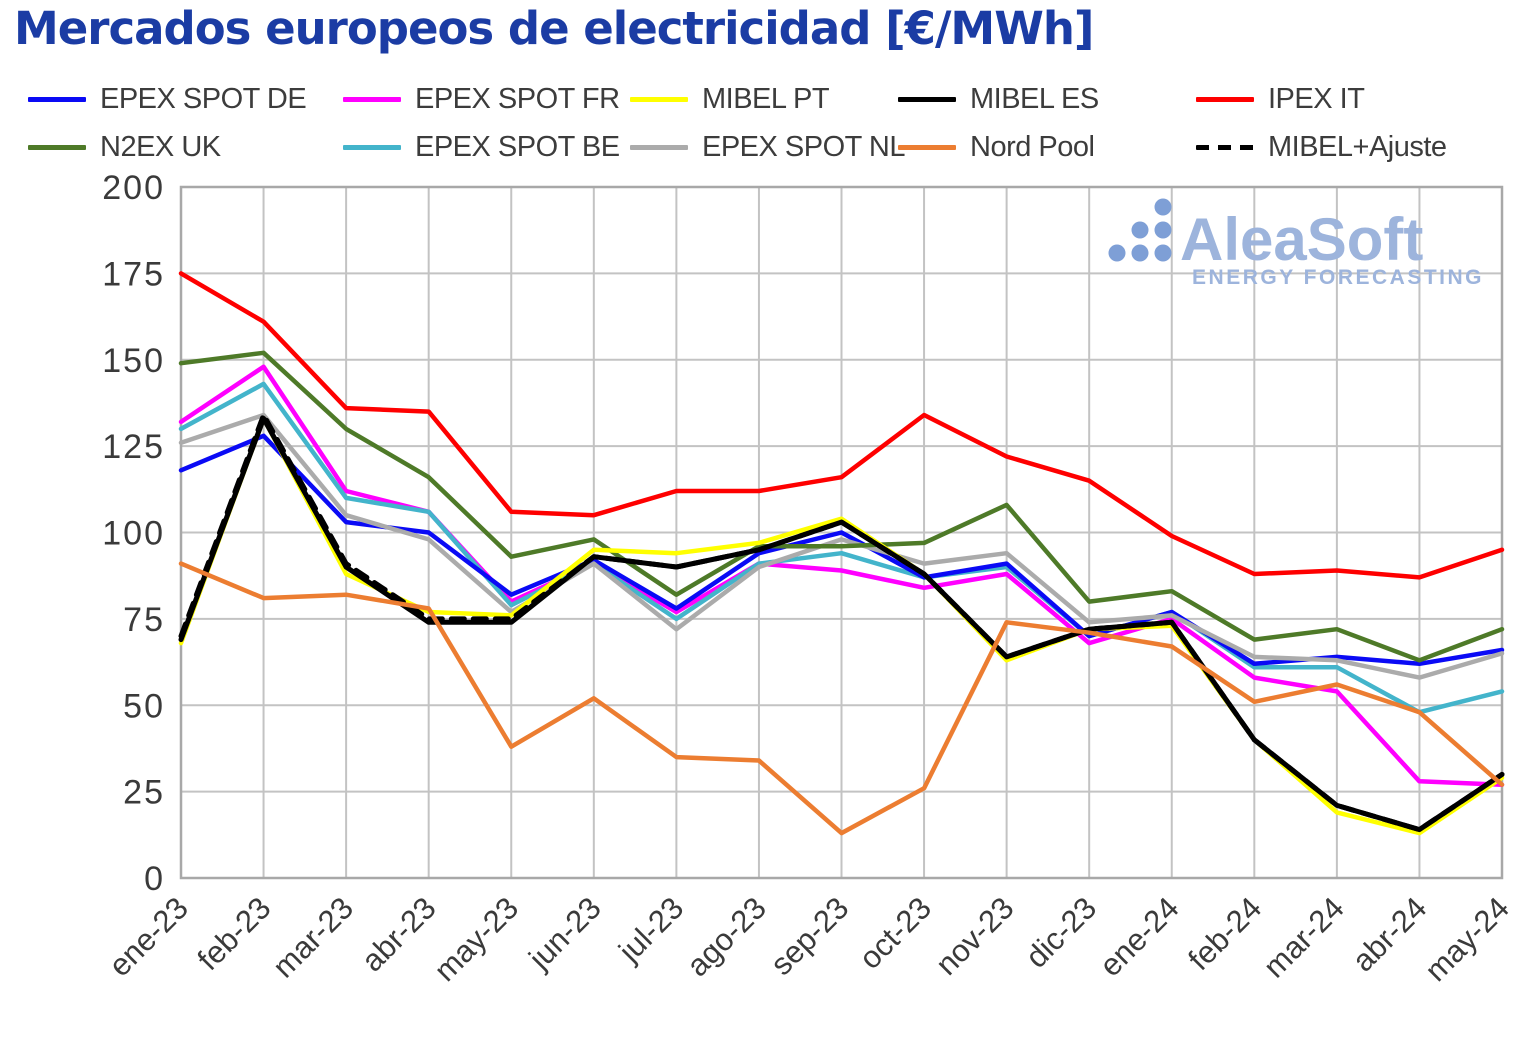  I want to click on legend-label: EPEX SPOT DE, so click(203, 98).